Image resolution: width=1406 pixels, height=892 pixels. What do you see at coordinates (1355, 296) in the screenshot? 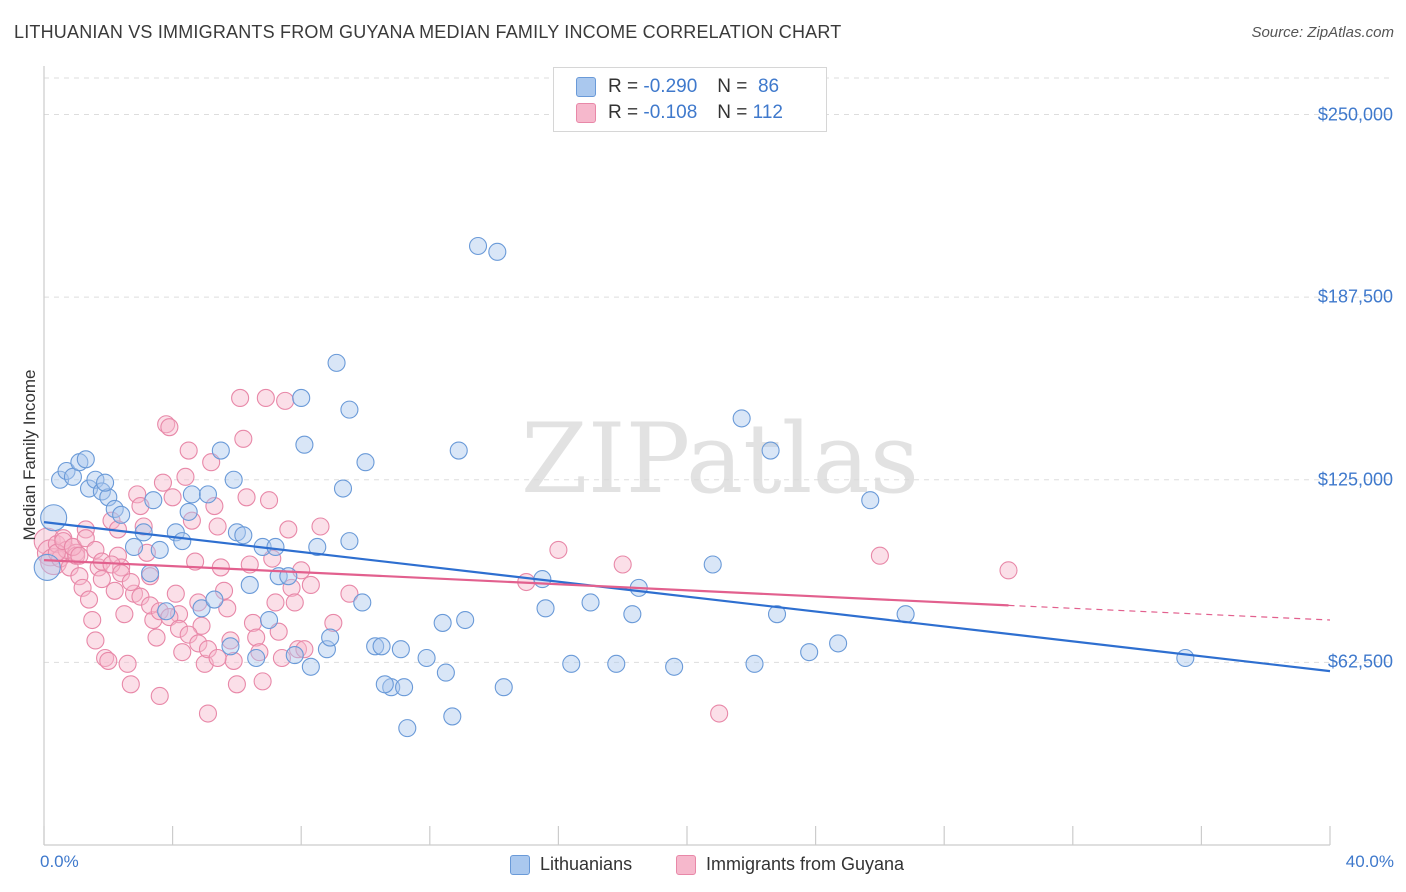
I see `y-tick-label: $187,500` at bounding box center [1355, 296].